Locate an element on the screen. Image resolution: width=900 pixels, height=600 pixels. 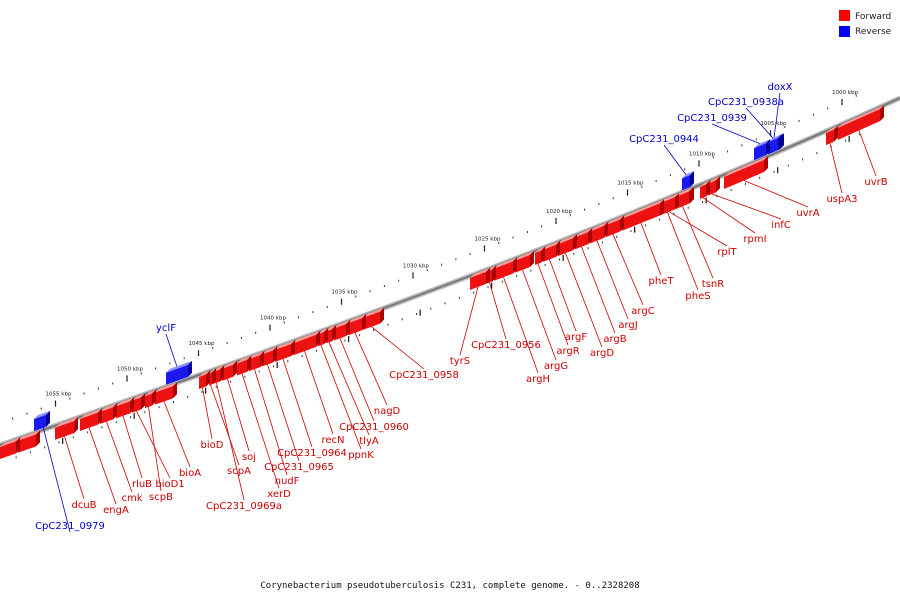
argJ-gene-feature is located at coordinates (599, 232).